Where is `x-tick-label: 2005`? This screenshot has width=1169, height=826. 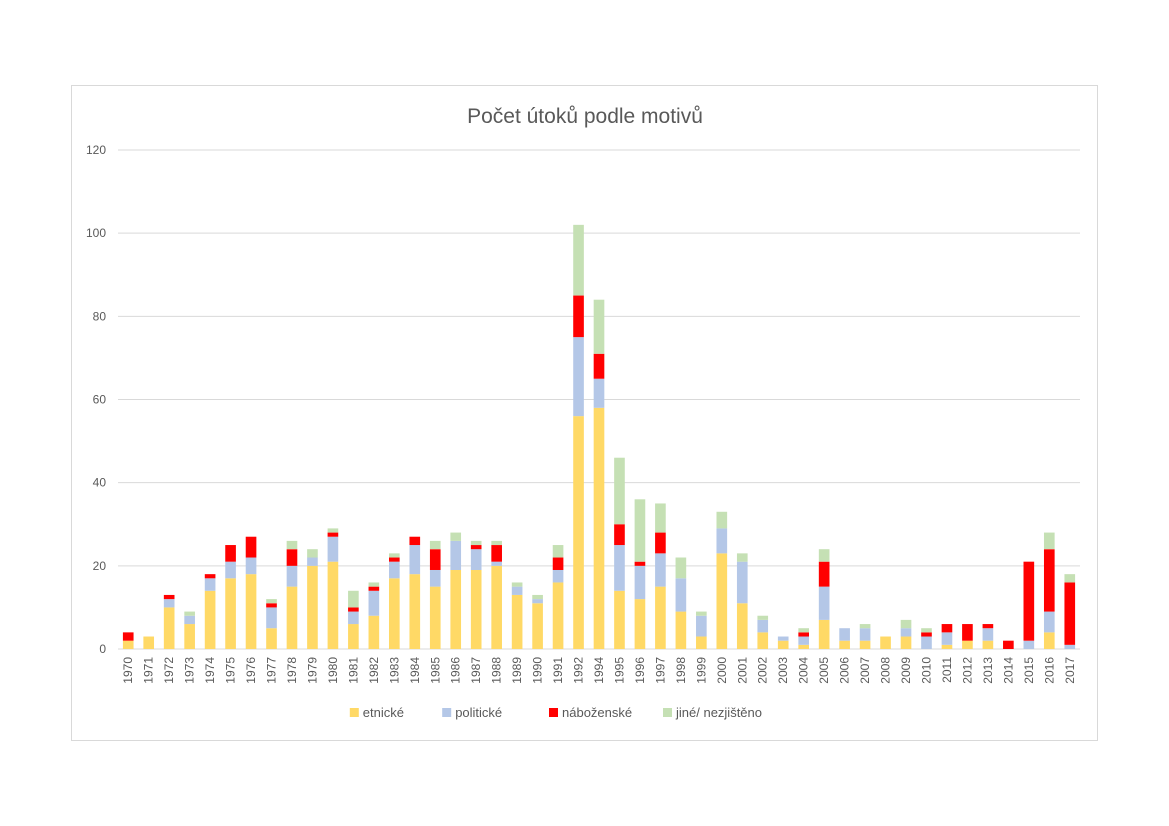 x-tick-label: 2005 is located at coordinates (824, 670).